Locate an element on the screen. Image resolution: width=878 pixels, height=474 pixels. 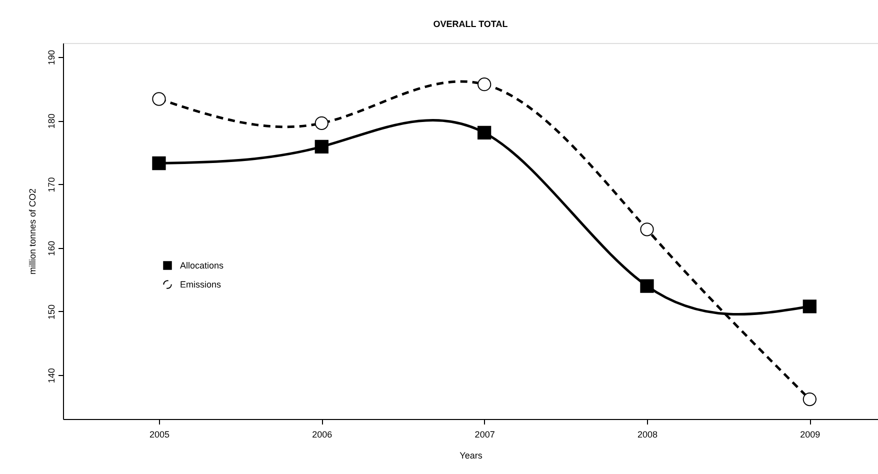
legend-label: Emissions is located at coordinates (201, 285).